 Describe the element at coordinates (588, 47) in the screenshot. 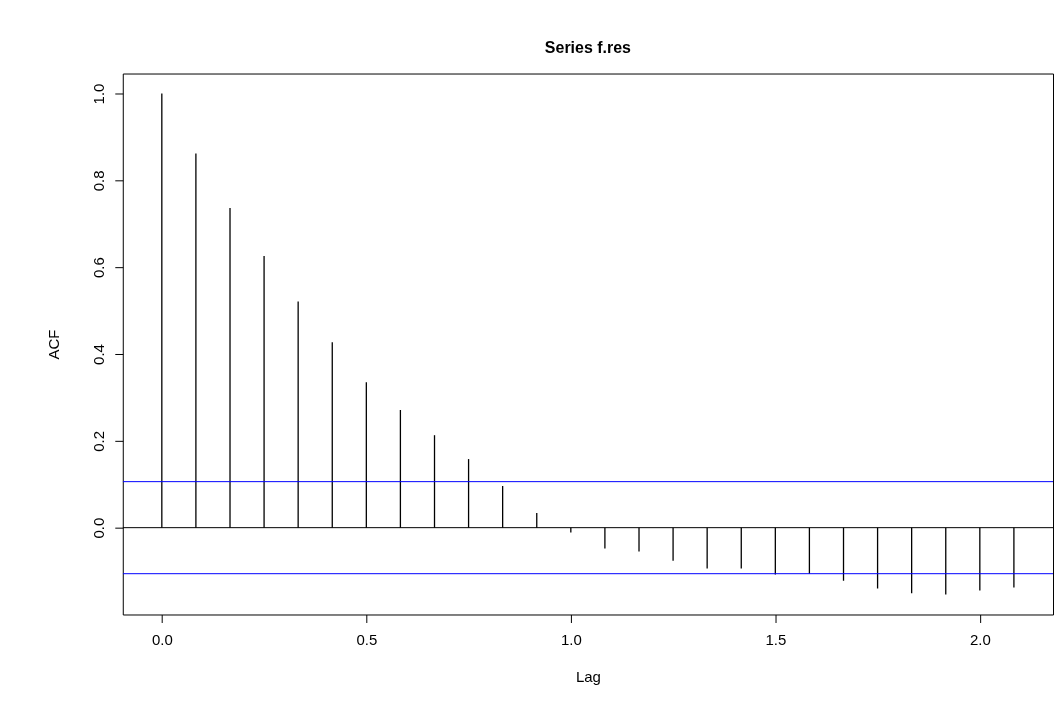

I see `chart-title: Series f.res` at that location.